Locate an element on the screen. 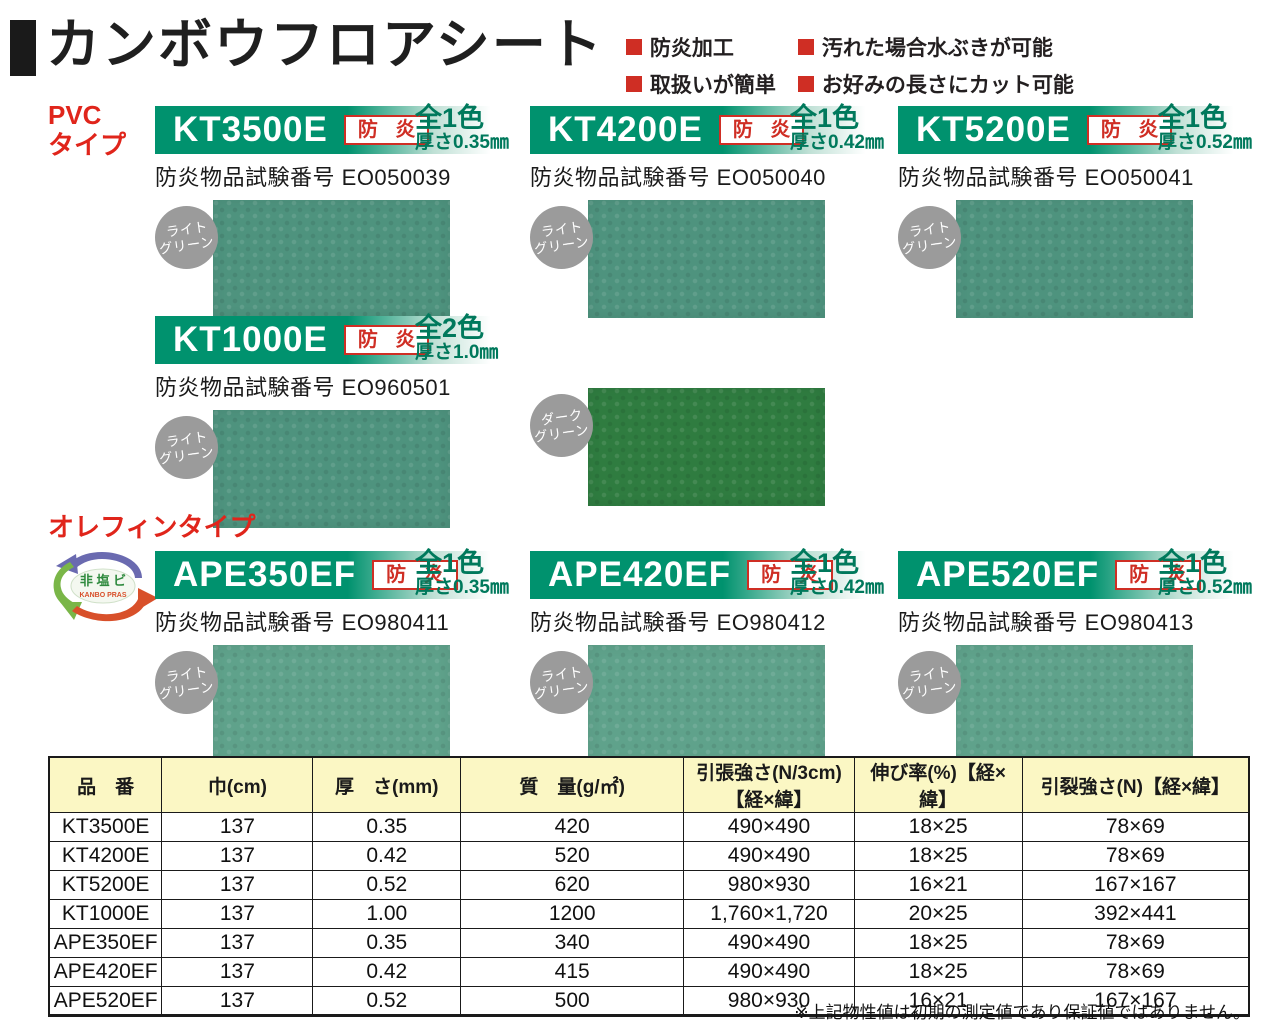 Image resolution: width=1280 pixels, height=1033 pixels. table-row: KT4200E 137 0.42 520 490×490 18×25 78×69 is located at coordinates (649, 856).